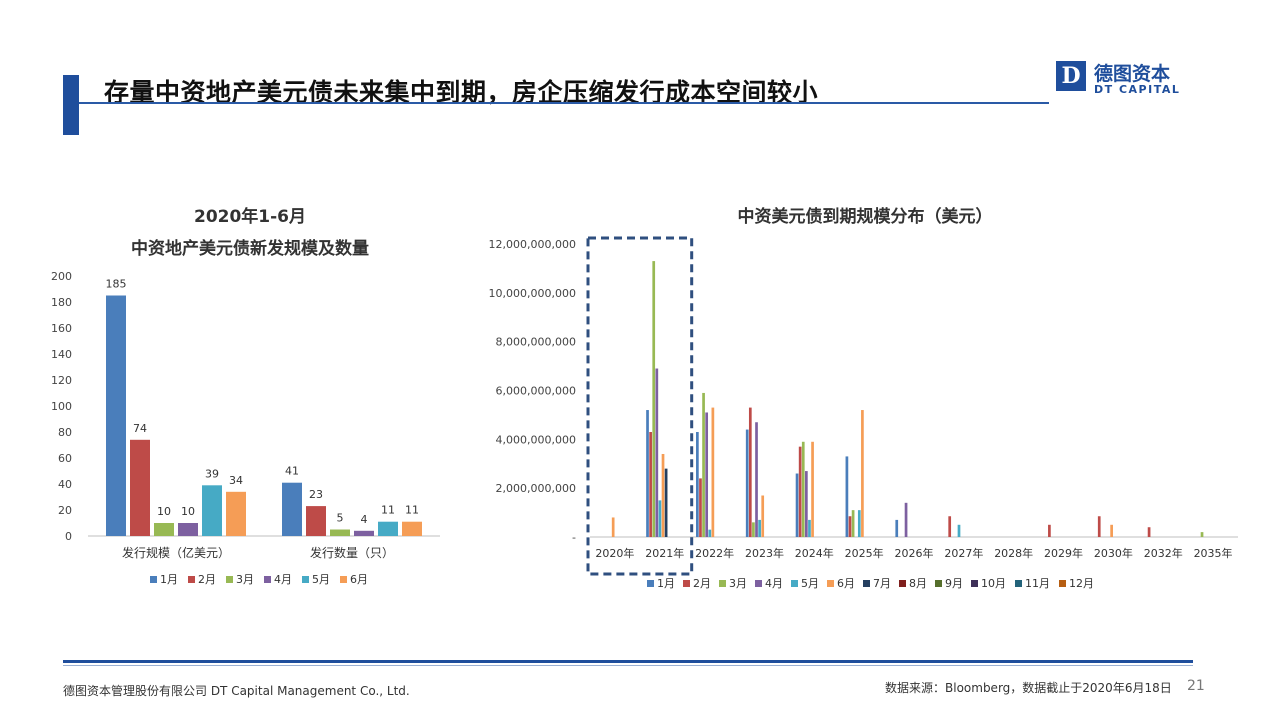 The image size is (1280, 720). Describe the element at coordinates (316, 494) in the screenshot. I see `data-label: 23` at that location.